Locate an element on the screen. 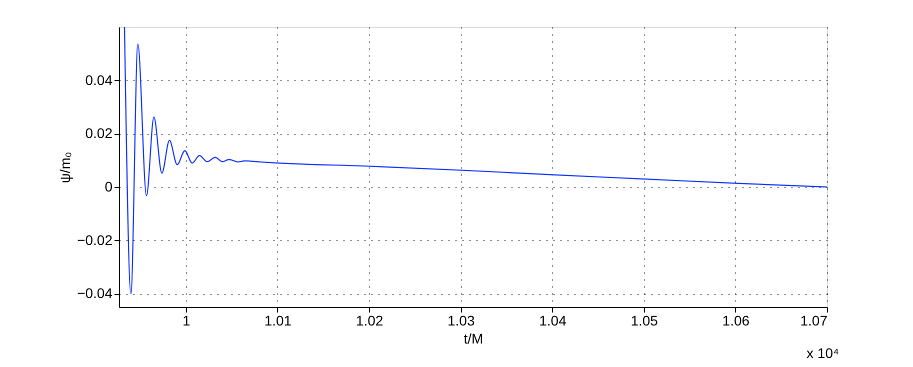  y-tick-label: −0.02 is located at coordinates (95, 240).